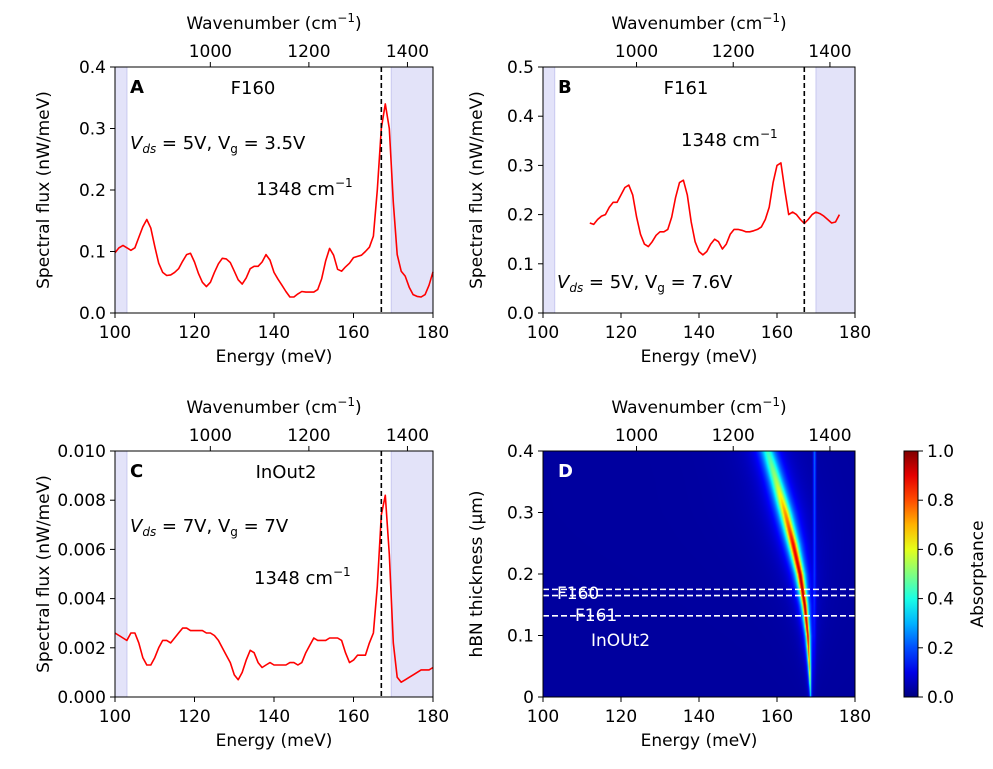 The width and height of the screenshot is (993, 769). I want to click on colorbar-label: Absorptance, so click(978, 573).